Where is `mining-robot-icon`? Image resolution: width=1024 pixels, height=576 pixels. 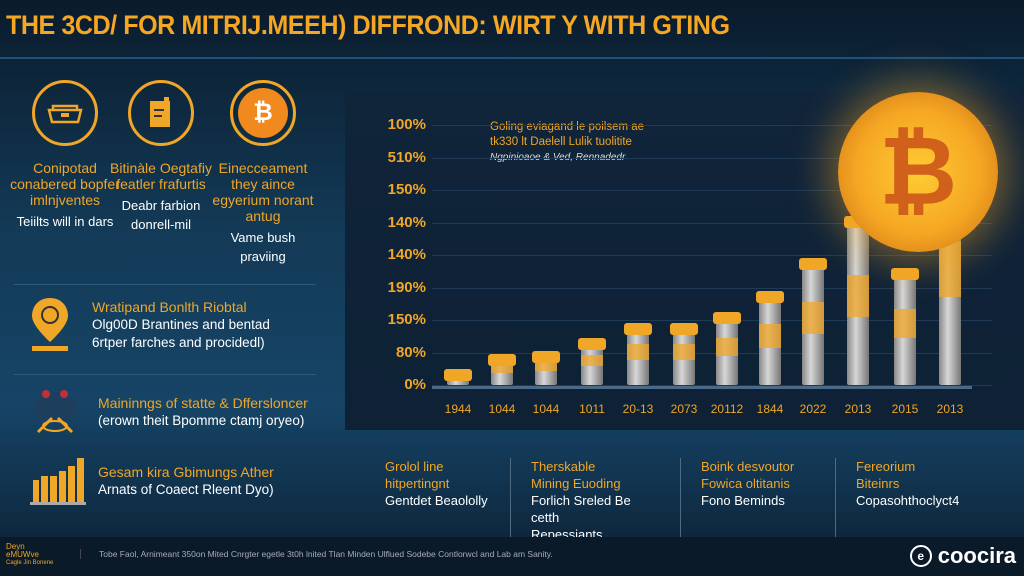
mining-robot-icon is located at coordinates (55, 412).